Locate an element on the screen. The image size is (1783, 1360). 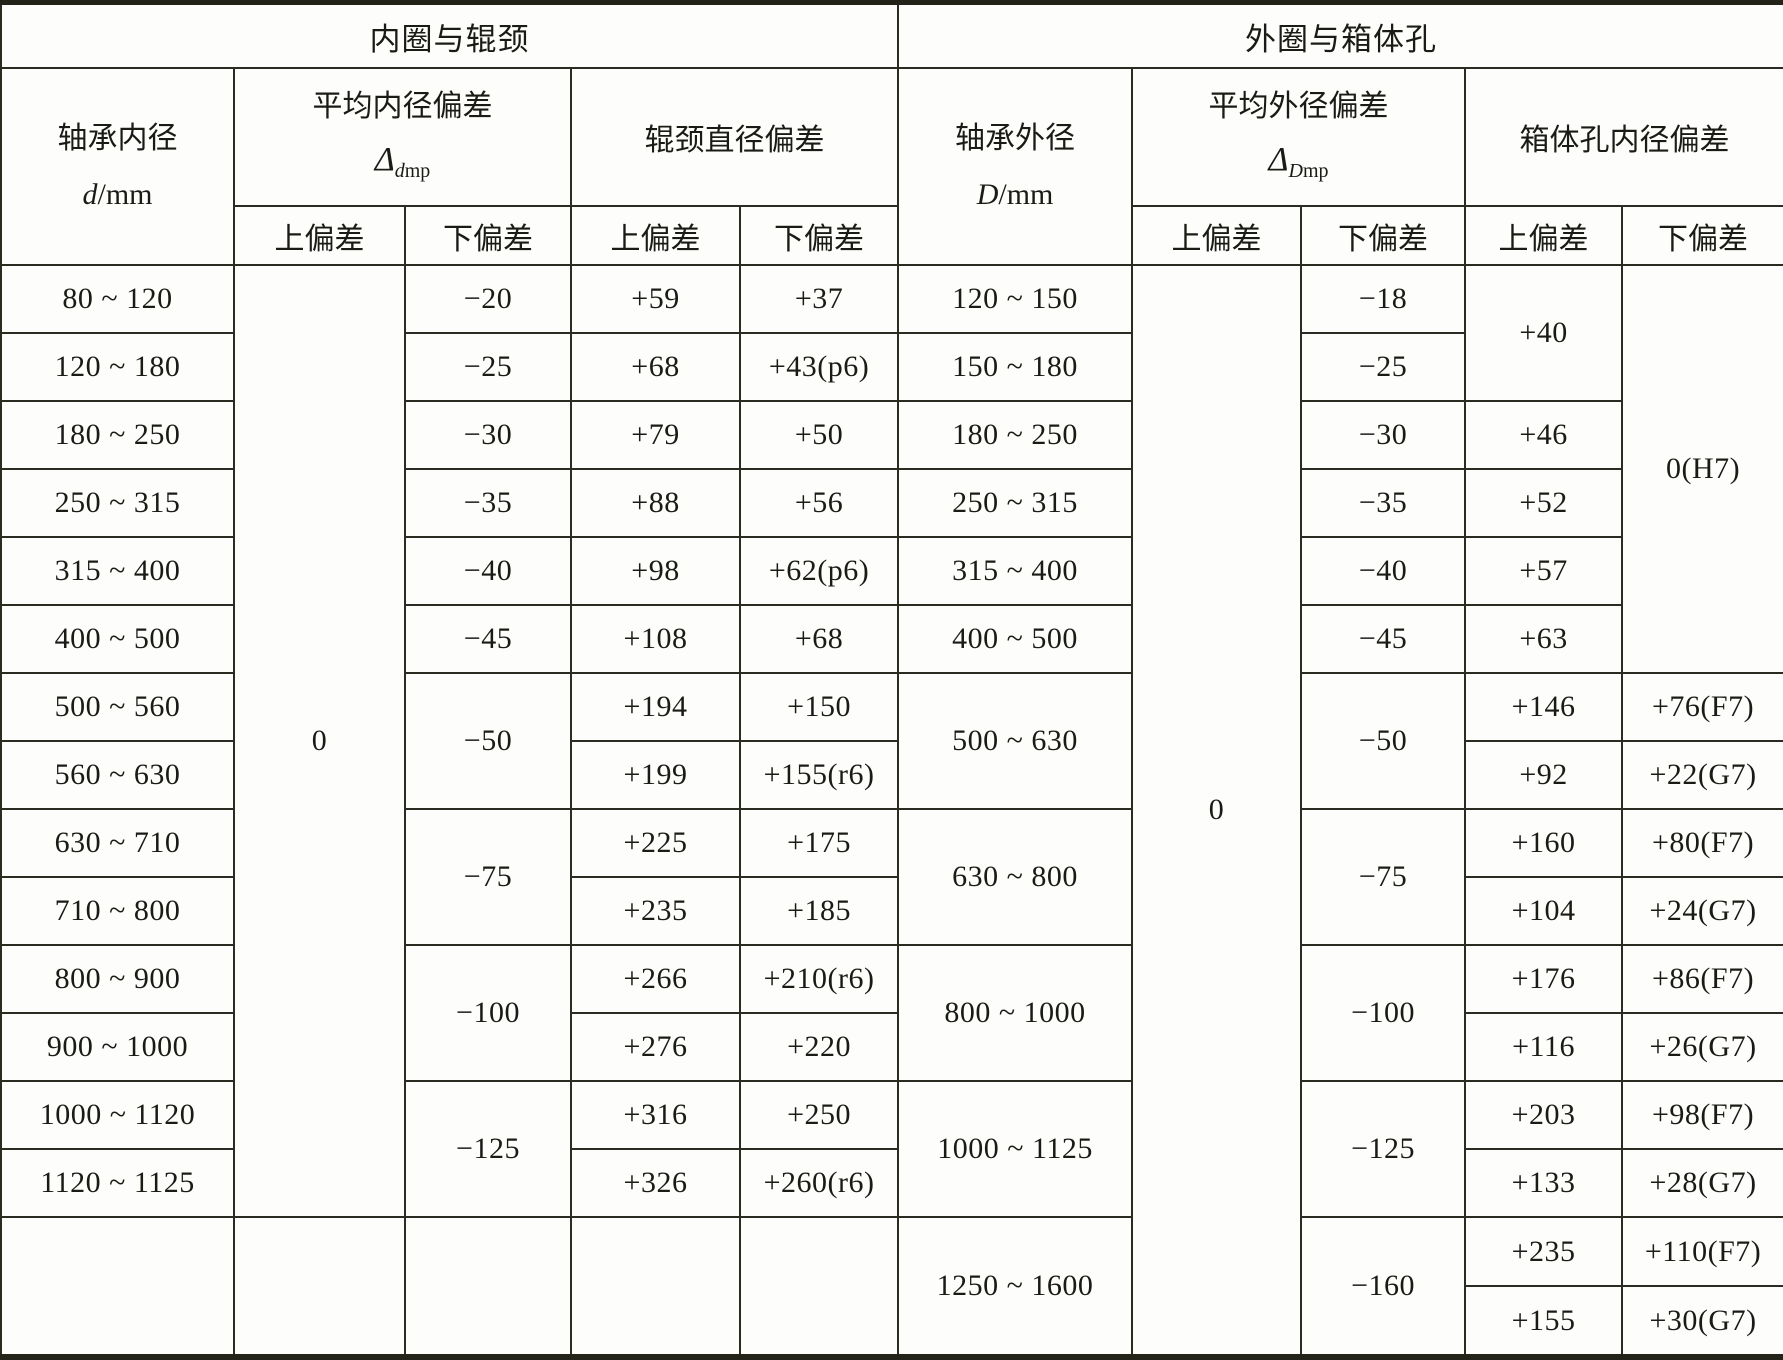
mean-inner-dev-header: 平均内径偏差 Δdmp is located at coordinates (402, 137).